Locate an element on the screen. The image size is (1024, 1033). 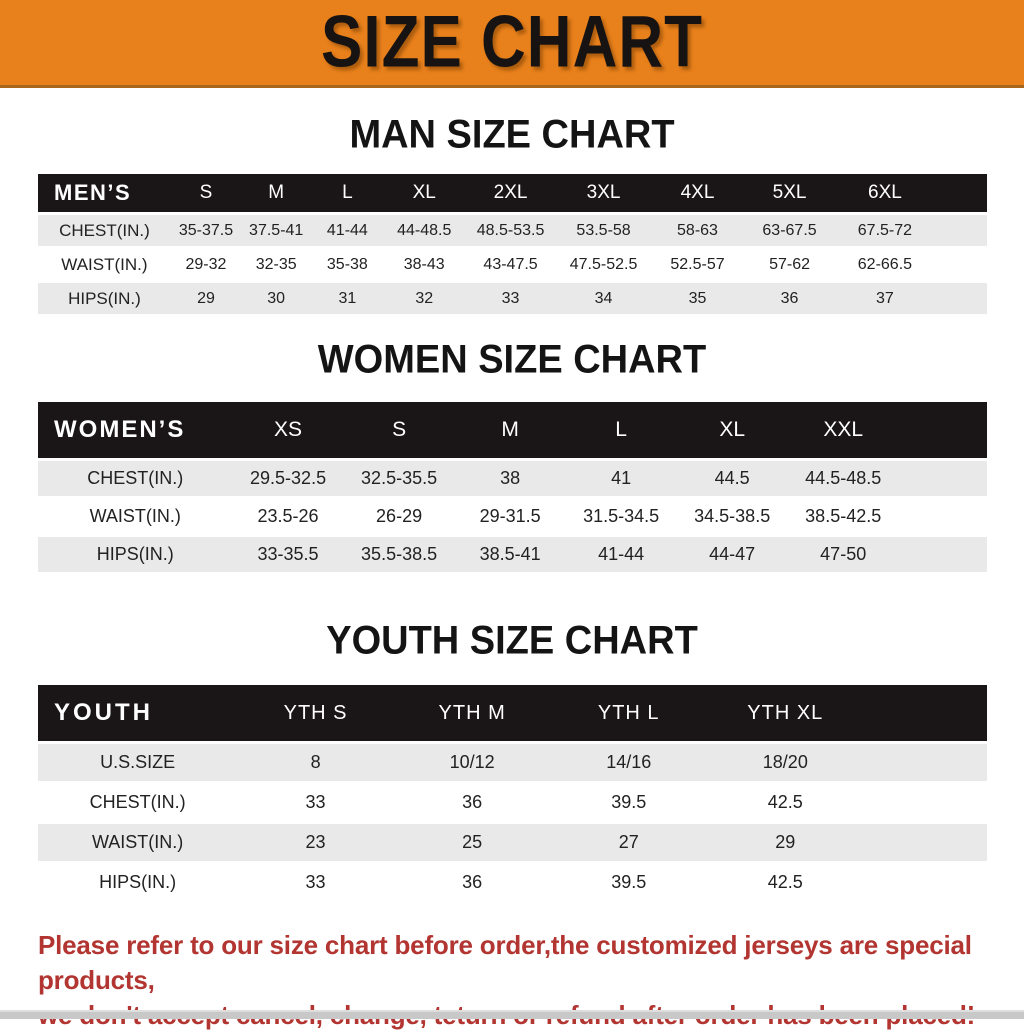
column-header: 3XL is located at coordinates (603, 193).